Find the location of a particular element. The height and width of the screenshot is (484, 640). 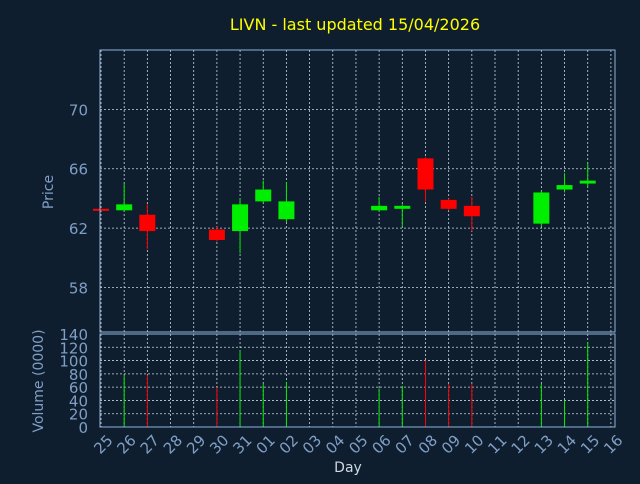

price-y-ticks: 58 62 66 70 is located at coordinates (78, 199).